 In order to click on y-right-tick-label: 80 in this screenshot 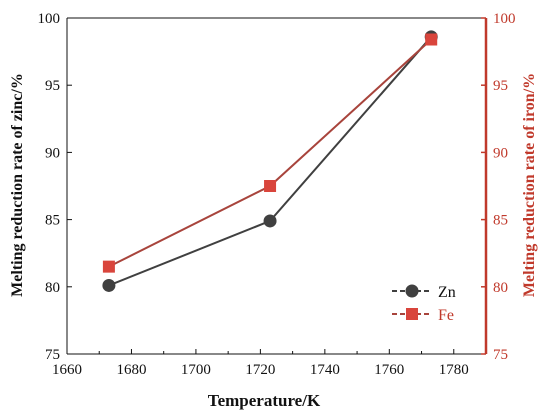, I will do `click(500, 288)`.